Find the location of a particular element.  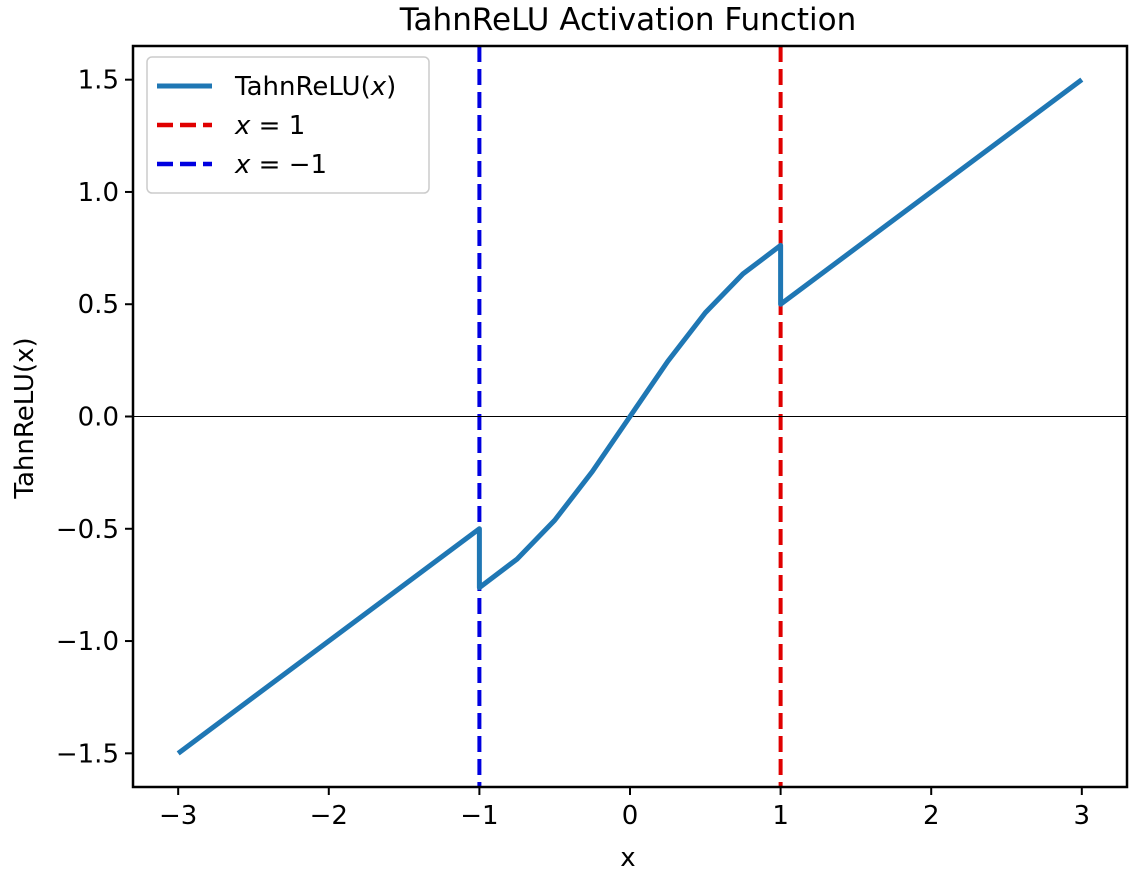

y-axis-label: TahnReLU(x) is located at coordinates (25, 418).